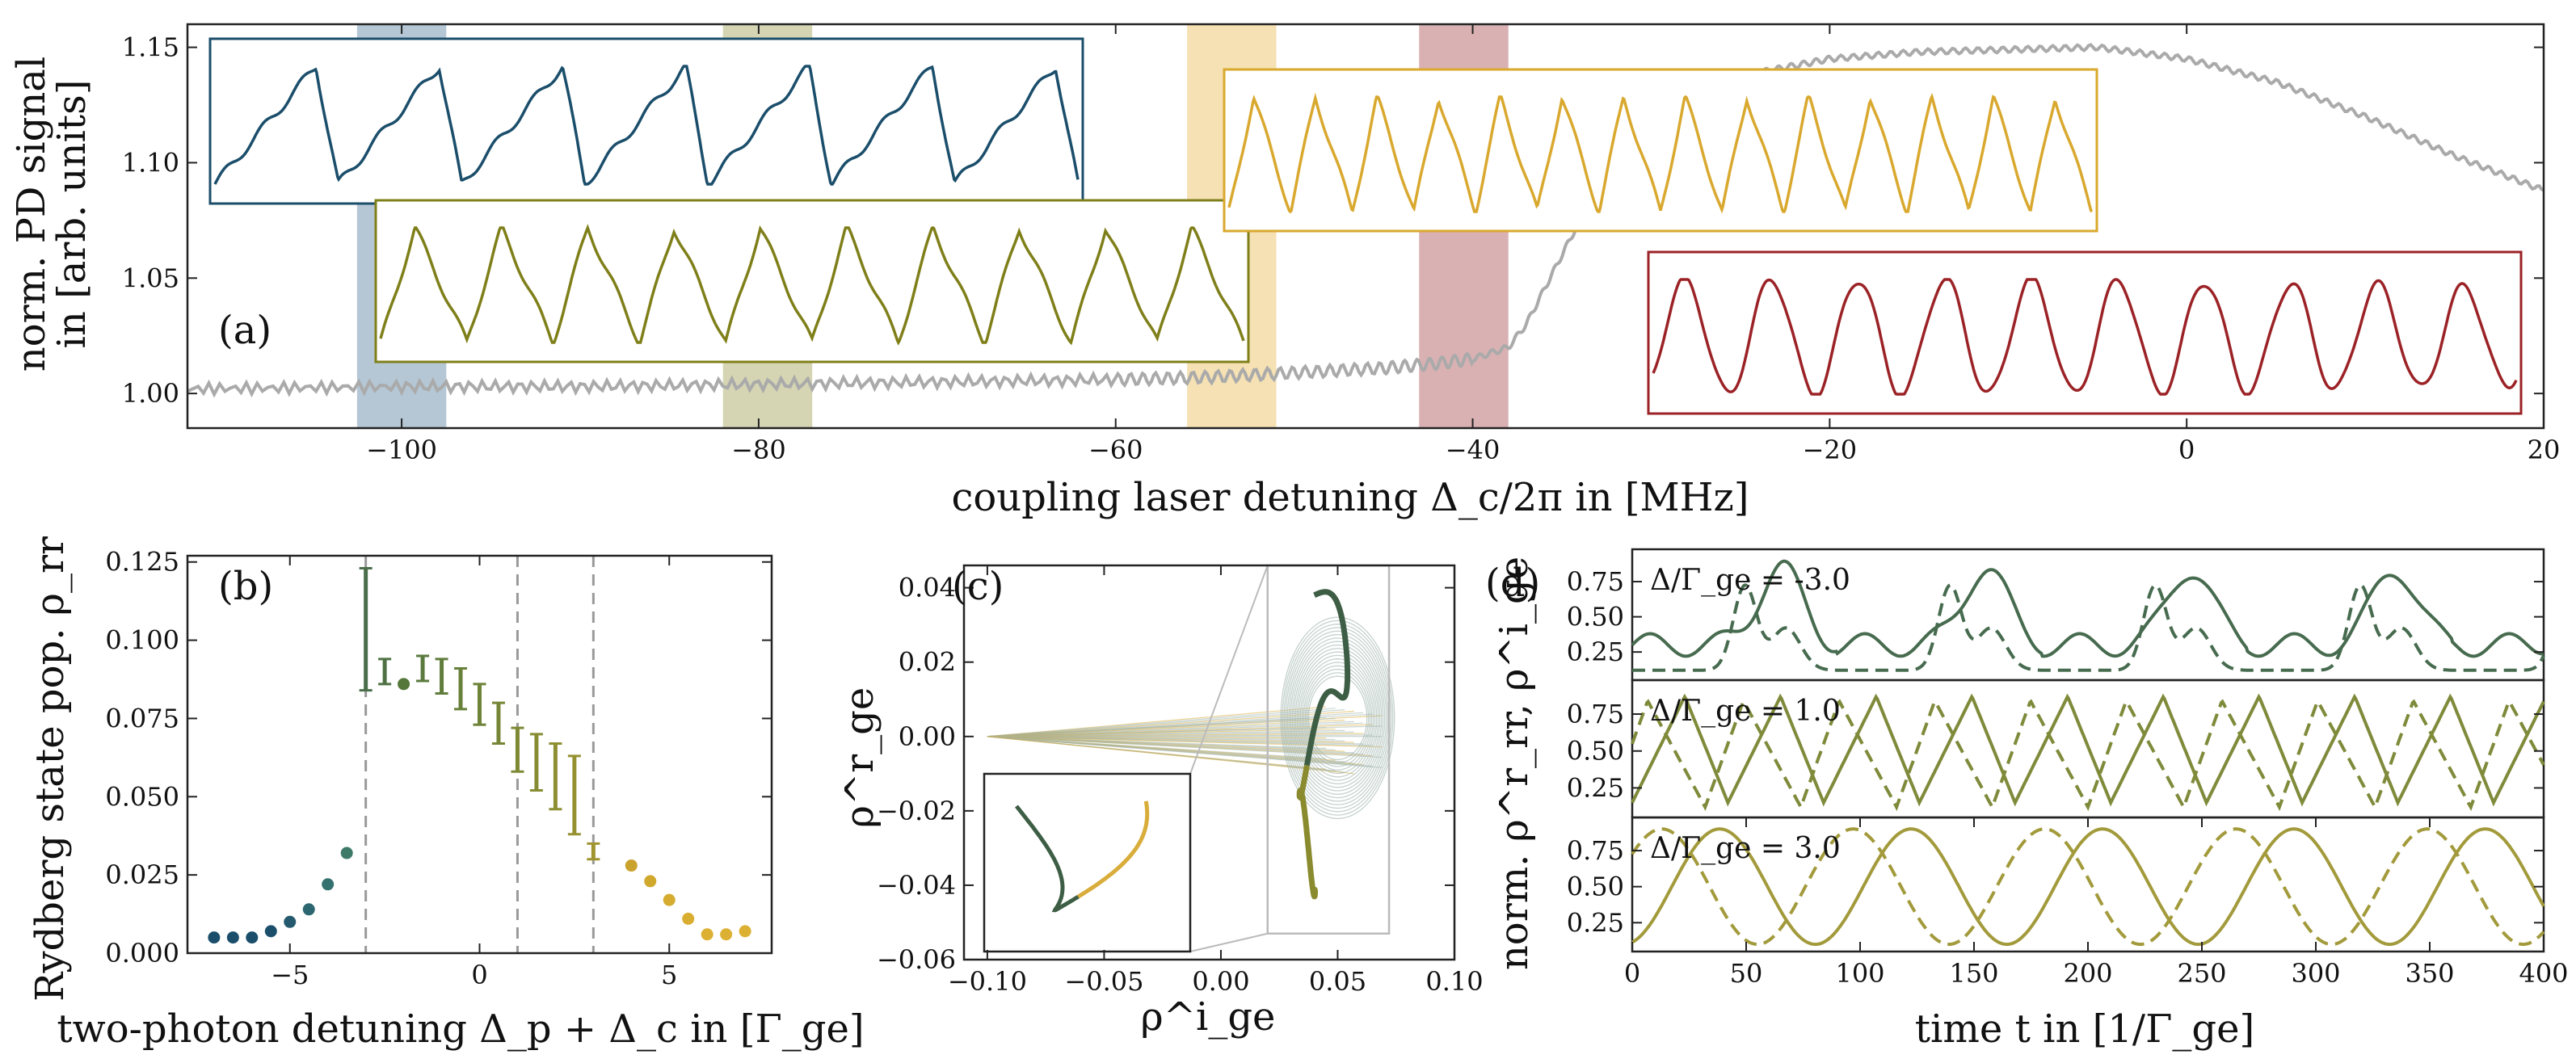 Image resolution: width=2576 pixels, height=1063 pixels. What do you see at coordinates (150, 163) in the screenshot?
I see `panel-a-y-tick-label: 1.10` at bounding box center [150, 163].